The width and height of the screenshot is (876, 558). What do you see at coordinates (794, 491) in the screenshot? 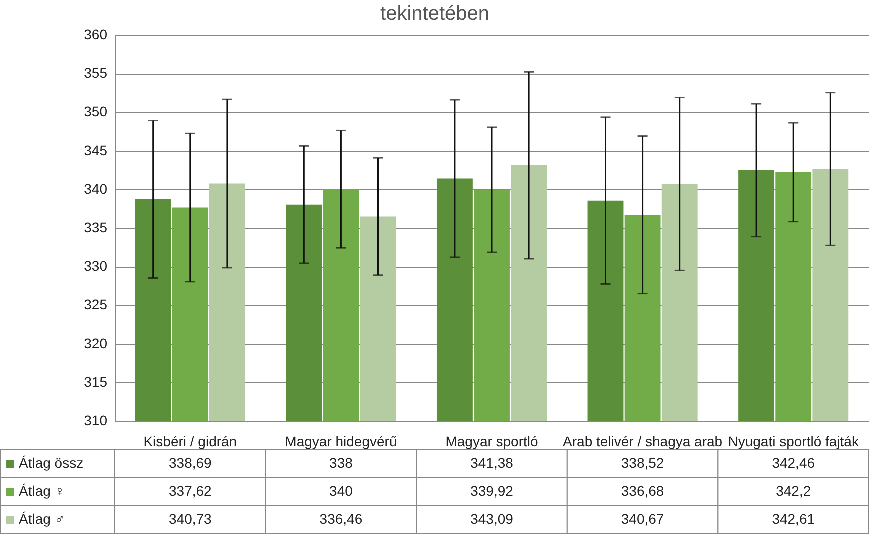
I see `data-label: 342,2` at bounding box center [794, 491].